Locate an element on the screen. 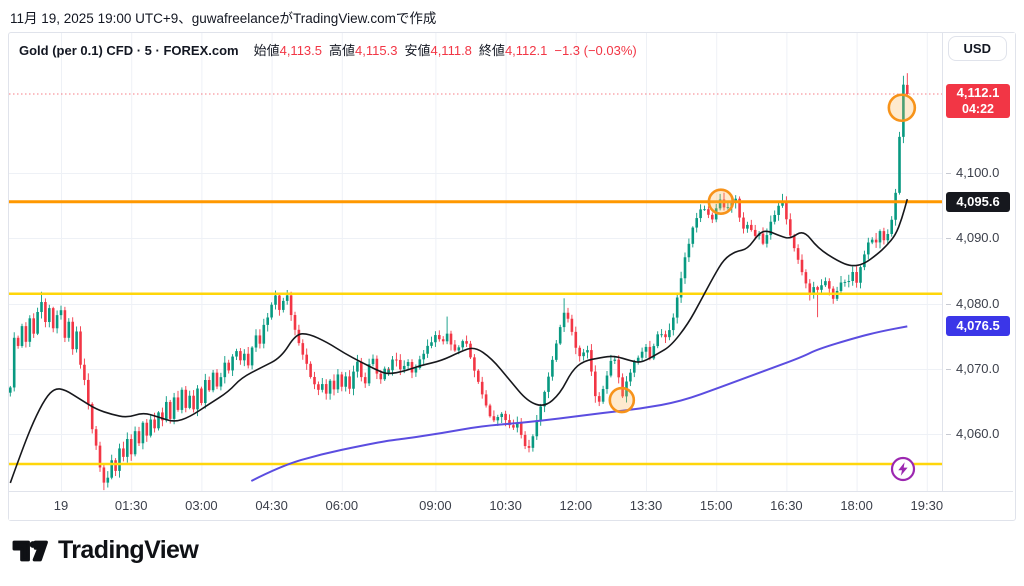 Image resolution: width=1024 pixels, height=586 pixels. time-axis-label: 13:30 is located at coordinates (646, 505).